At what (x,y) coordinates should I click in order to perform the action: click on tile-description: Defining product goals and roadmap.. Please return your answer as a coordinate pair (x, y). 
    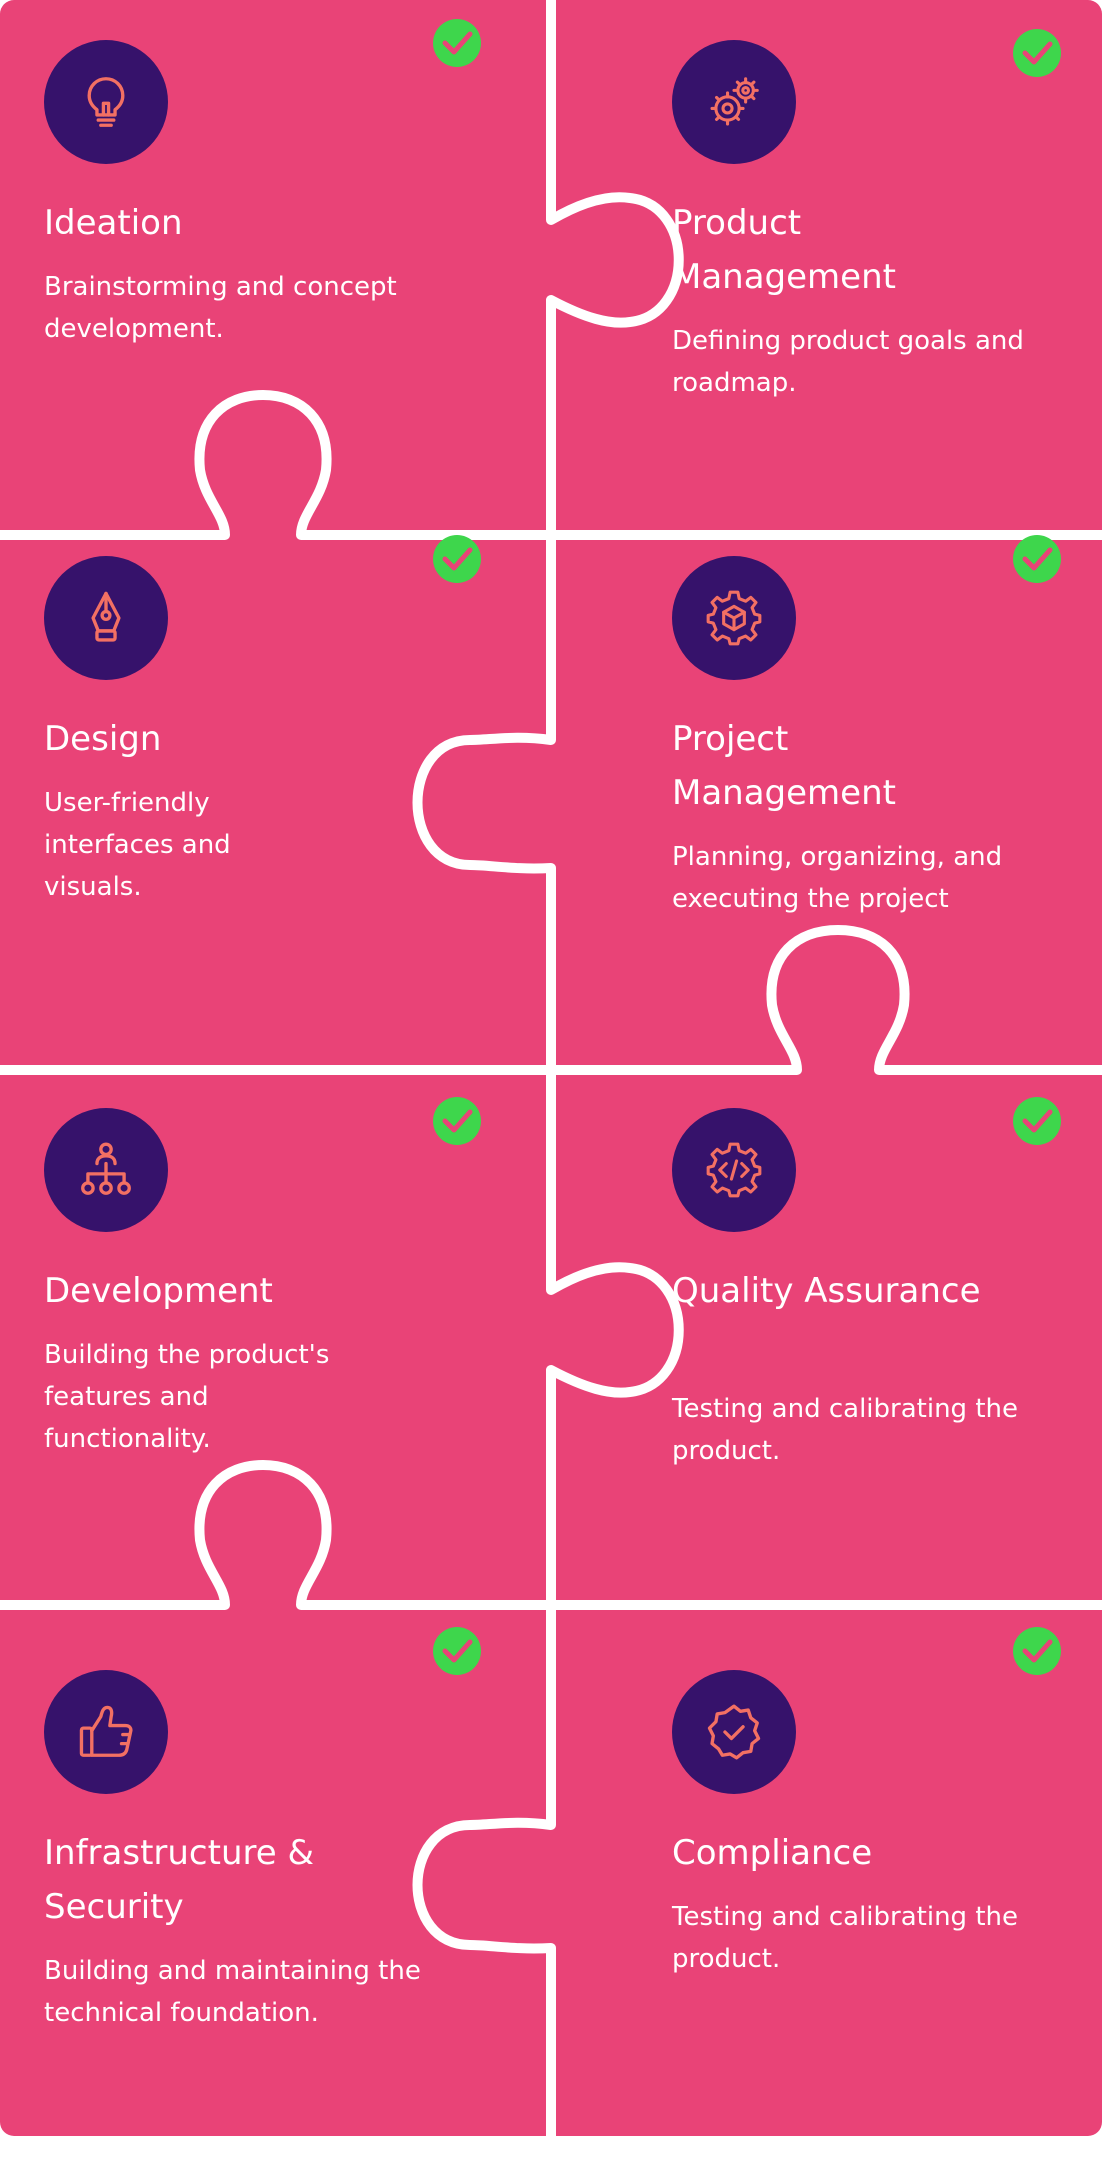
    Looking at the image, I should click on (848, 362).